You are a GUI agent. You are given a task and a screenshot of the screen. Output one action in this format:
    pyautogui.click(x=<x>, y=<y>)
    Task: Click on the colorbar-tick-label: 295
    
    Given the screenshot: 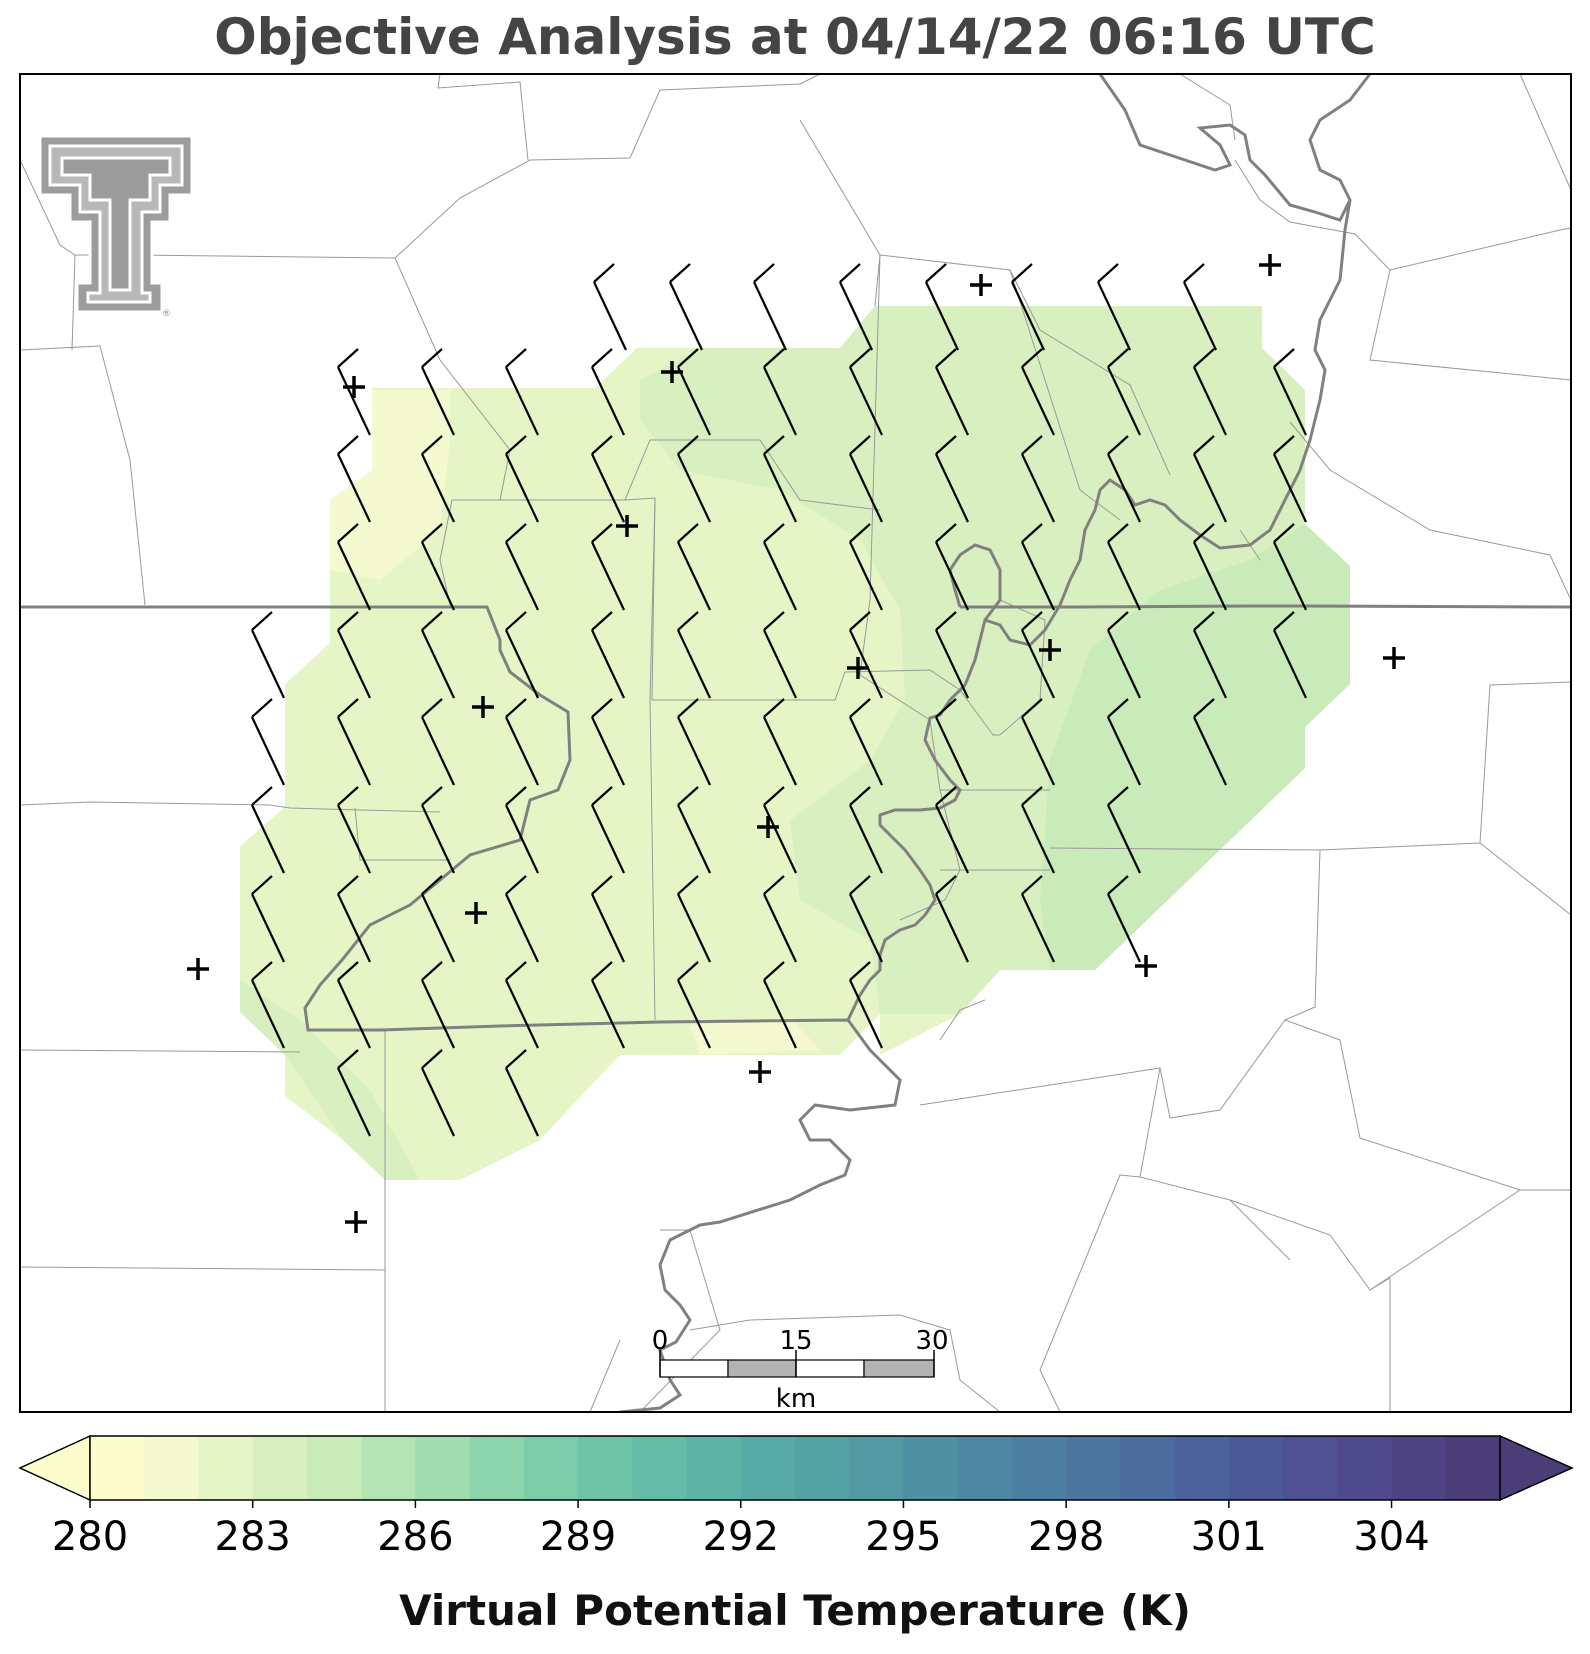 What is the action you would take?
    pyautogui.click(x=903, y=1537)
    